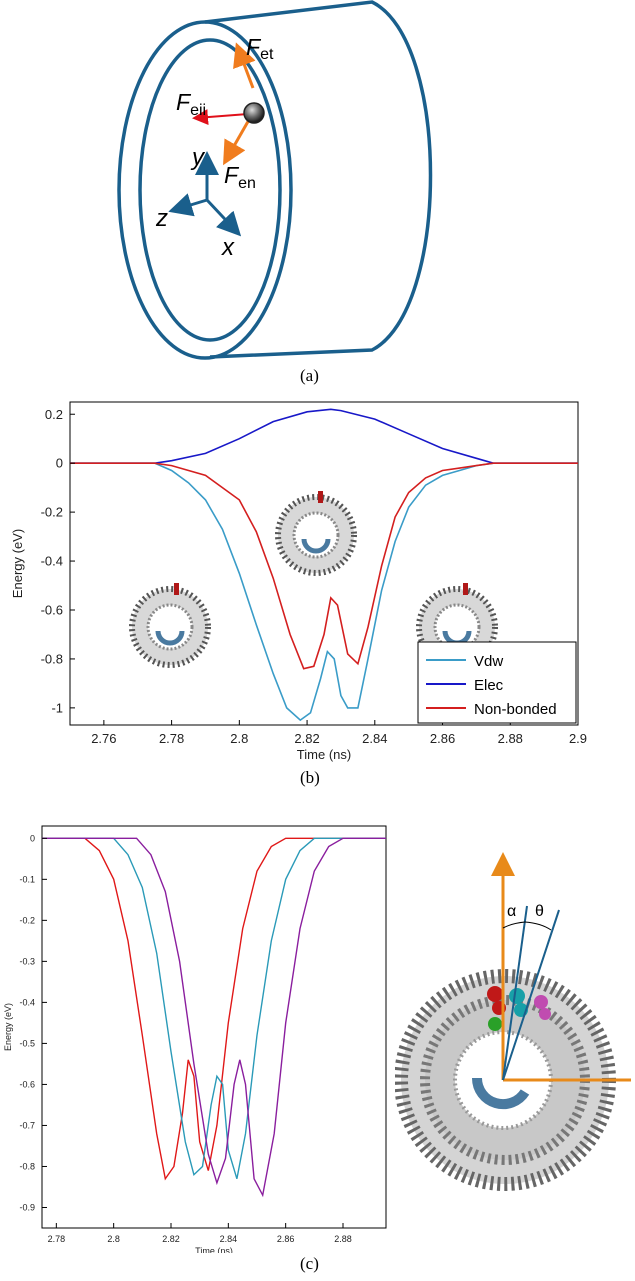 This screenshot has height=1281, width=635. Describe the element at coordinates (254, 113) in the screenshot. I see `ion-ball` at that location.